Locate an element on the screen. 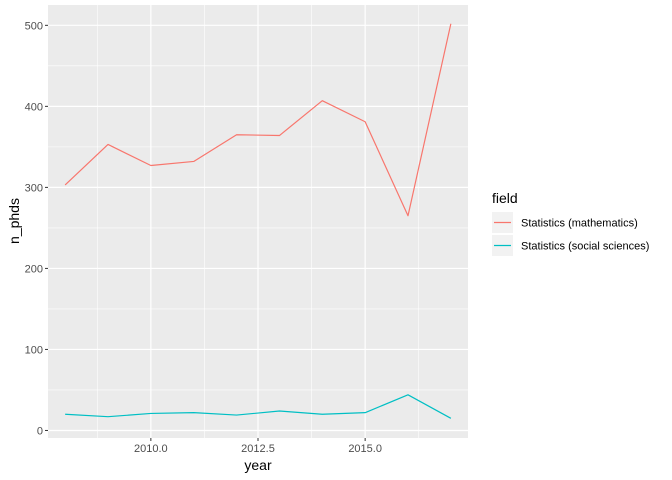 This screenshot has height=480, width=672. x-axis-ticks: 2010.0 2012.5 2015.0 is located at coordinates (258, 446).